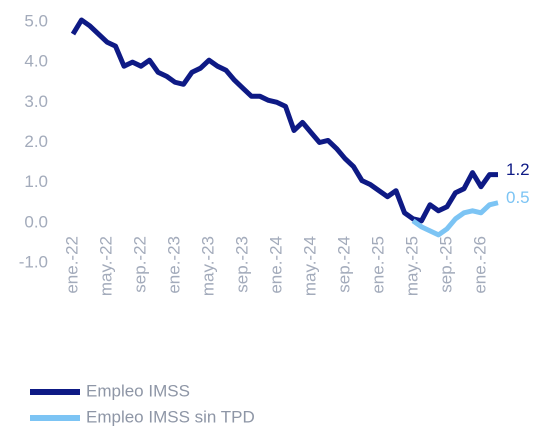 The height and width of the screenshot is (437, 536). What do you see at coordinates (377, 265) in the screenshot?
I see `x-tick-label: ene.-25` at bounding box center [377, 265].